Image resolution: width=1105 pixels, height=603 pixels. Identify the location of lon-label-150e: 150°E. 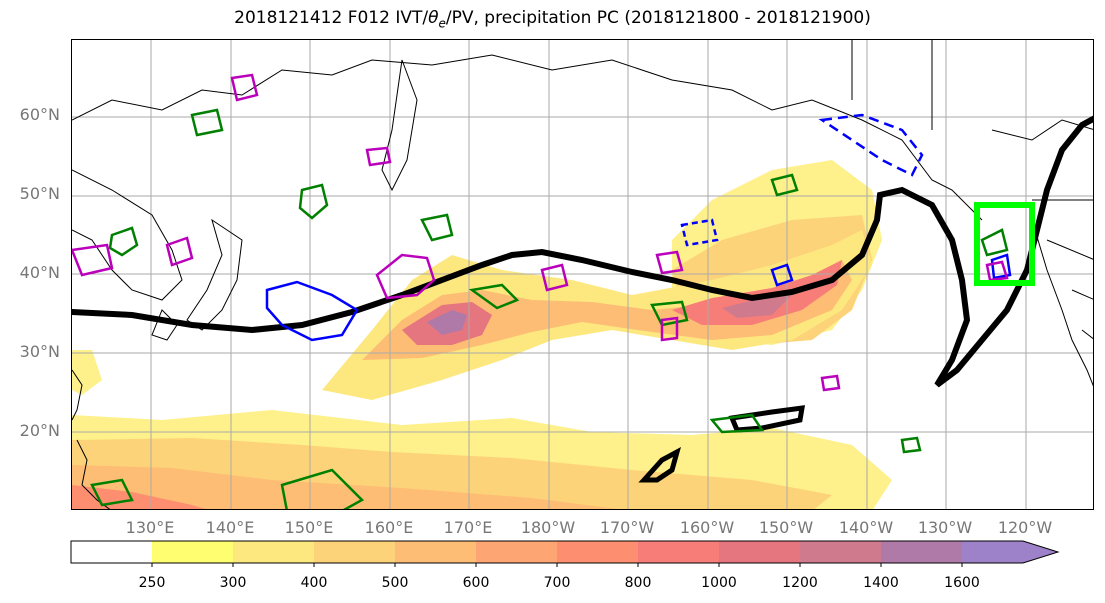
(309, 527).